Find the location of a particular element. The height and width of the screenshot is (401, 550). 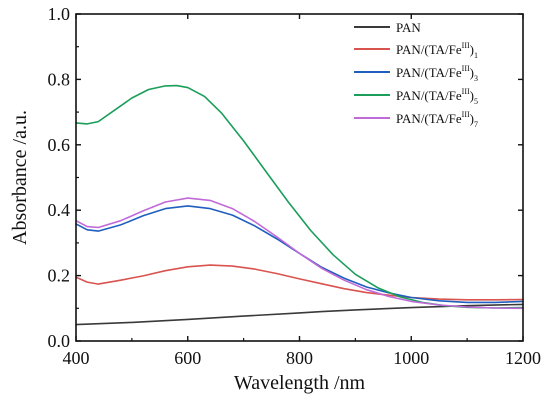

legend-item-4: PAN/(TA/FeIII)5 is located at coordinates (416, 96).